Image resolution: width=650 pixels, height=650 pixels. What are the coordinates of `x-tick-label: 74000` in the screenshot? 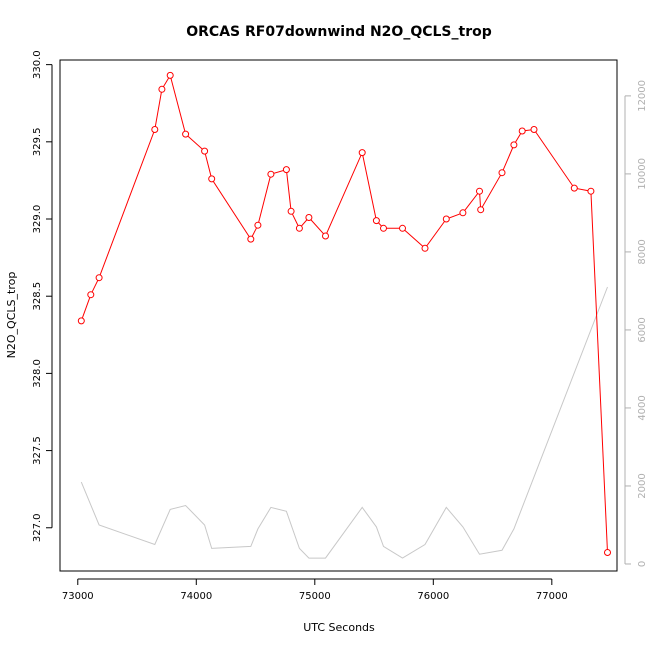 It's located at (196, 596).